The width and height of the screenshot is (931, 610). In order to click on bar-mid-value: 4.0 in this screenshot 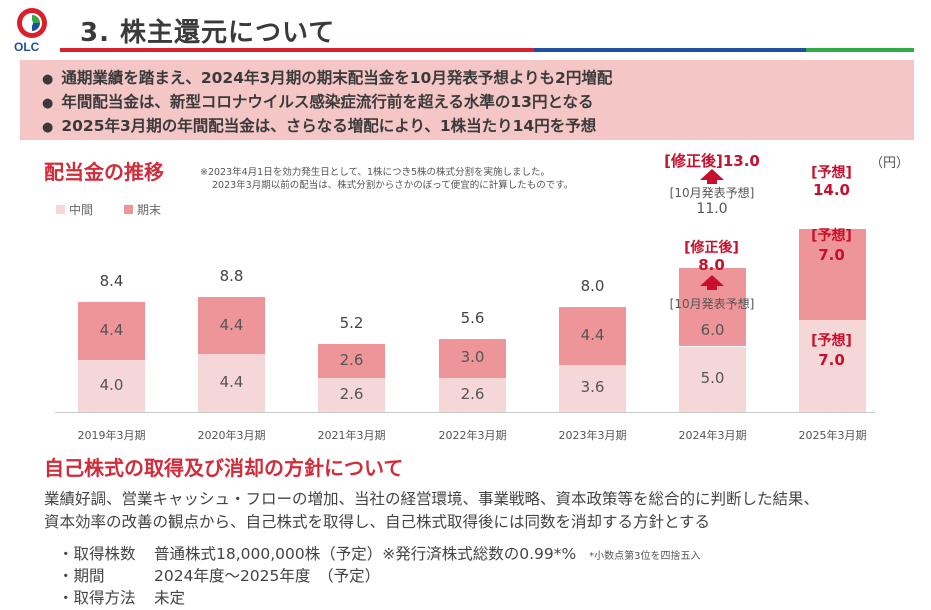, I will do `click(111, 384)`.